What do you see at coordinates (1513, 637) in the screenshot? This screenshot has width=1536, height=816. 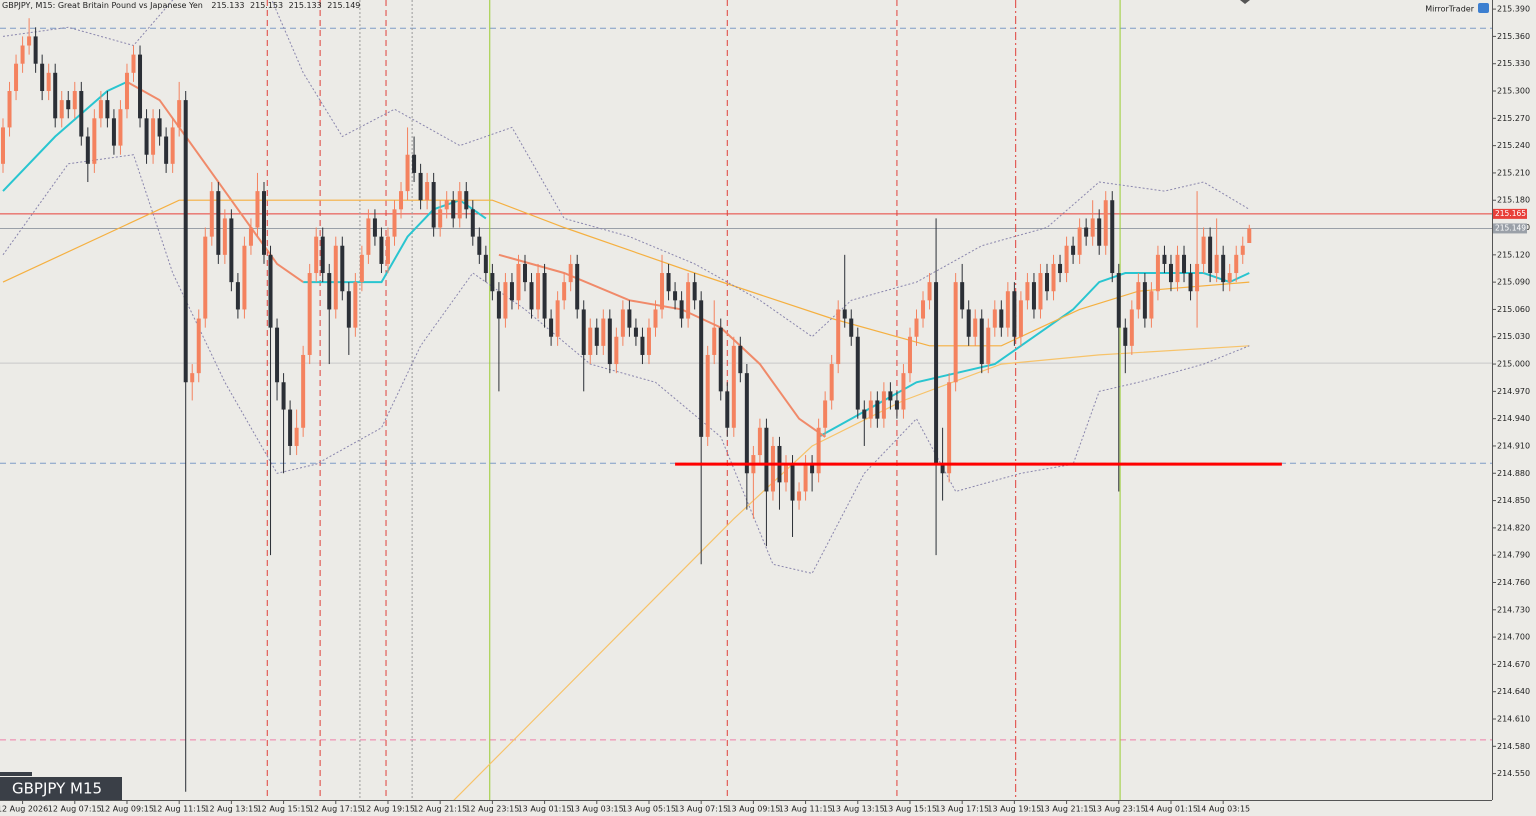 I see `y-tick-label: 214.700` at bounding box center [1513, 637].